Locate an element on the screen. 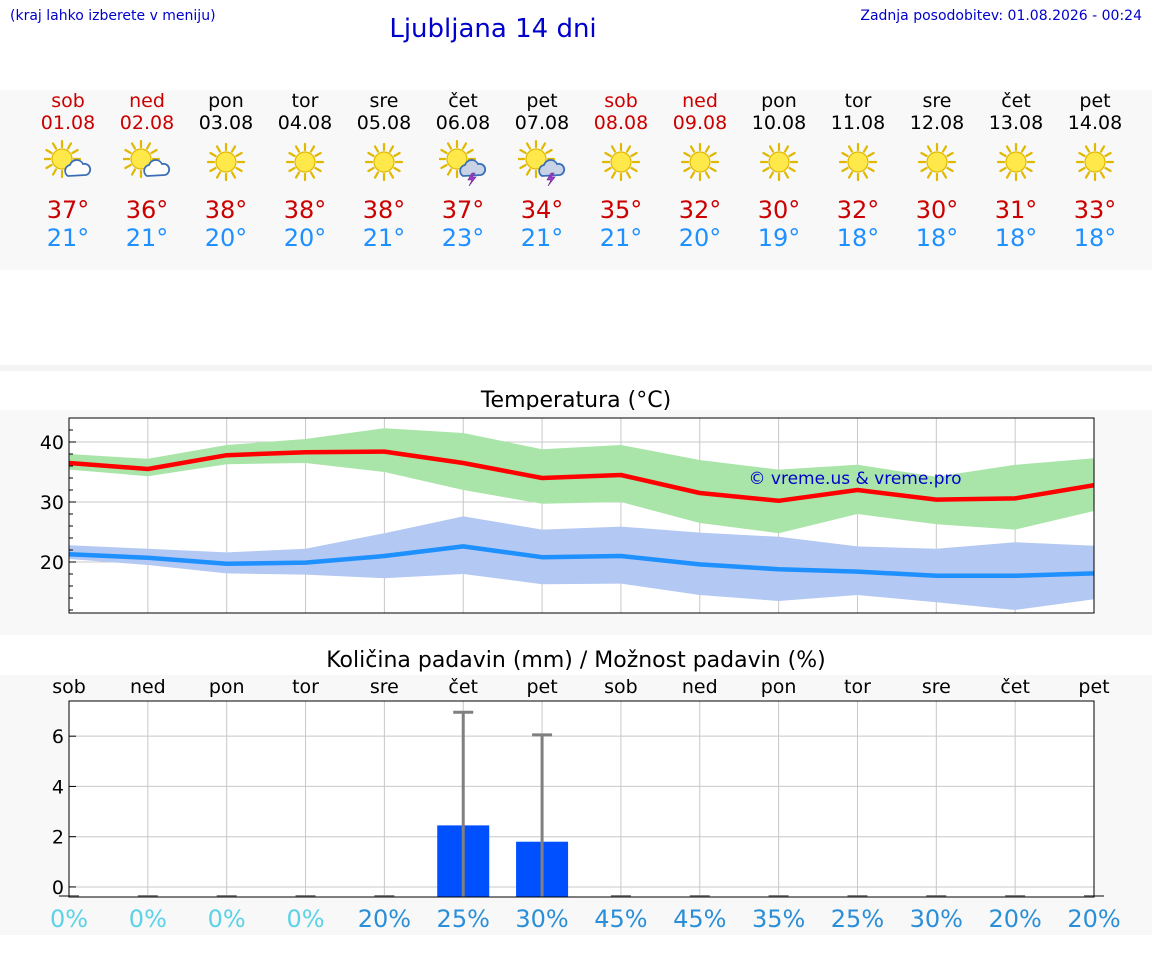 This screenshot has height=975, width=1152. day-label: sre is located at coordinates (384, 687).